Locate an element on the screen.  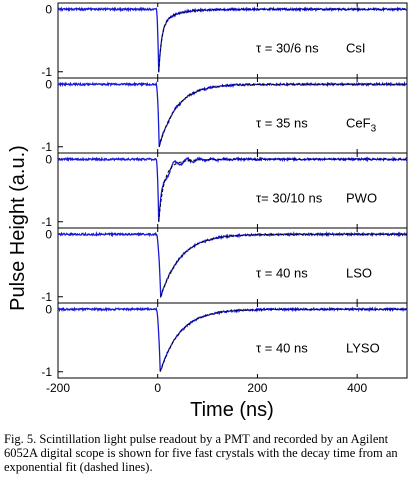
decay-time-label: τ = 30/6 ns is located at coordinates (287, 48).